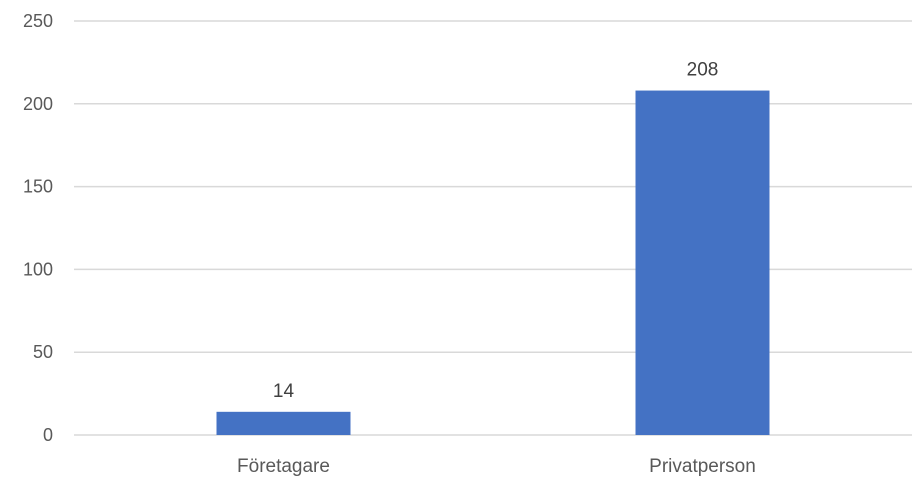  What do you see at coordinates (283, 466) in the screenshot?
I see `x-category-label: Företagare` at bounding box center [283, 466].